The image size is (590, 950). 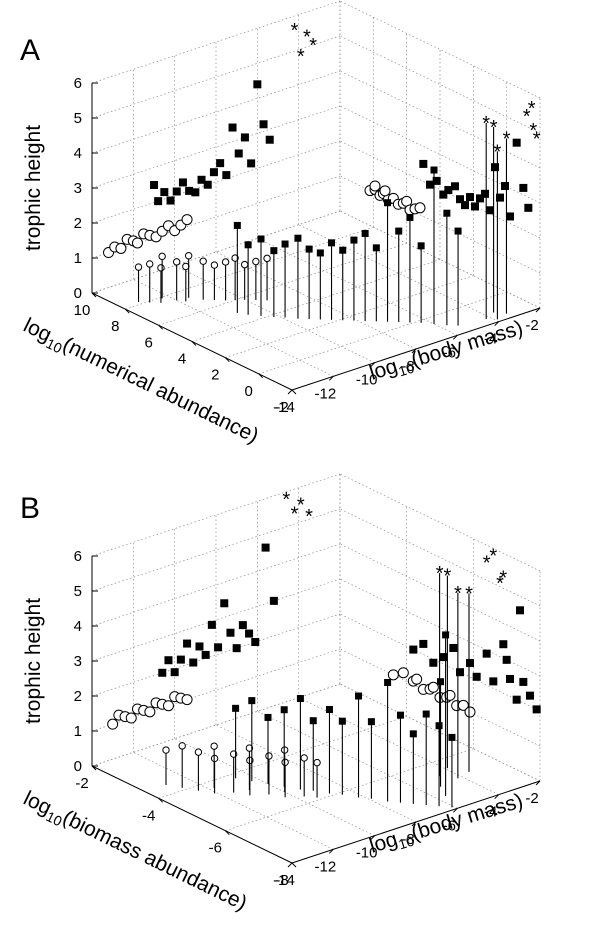 What do you see at coordinates (440, 522) in the screenshot?
I see `wall-grid-z` at bounding box center [440, 522].